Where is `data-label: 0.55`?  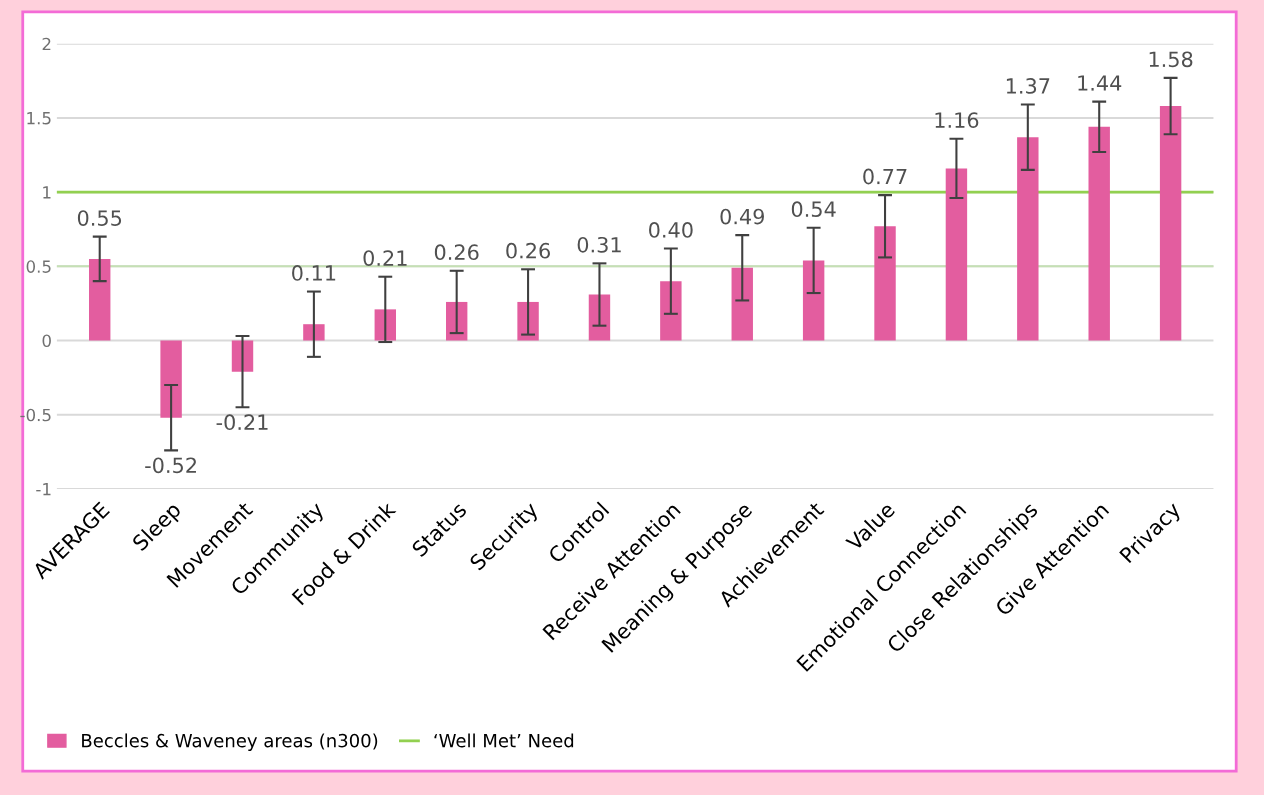 data-label: 0.55 is located at coordinates (99, 218).